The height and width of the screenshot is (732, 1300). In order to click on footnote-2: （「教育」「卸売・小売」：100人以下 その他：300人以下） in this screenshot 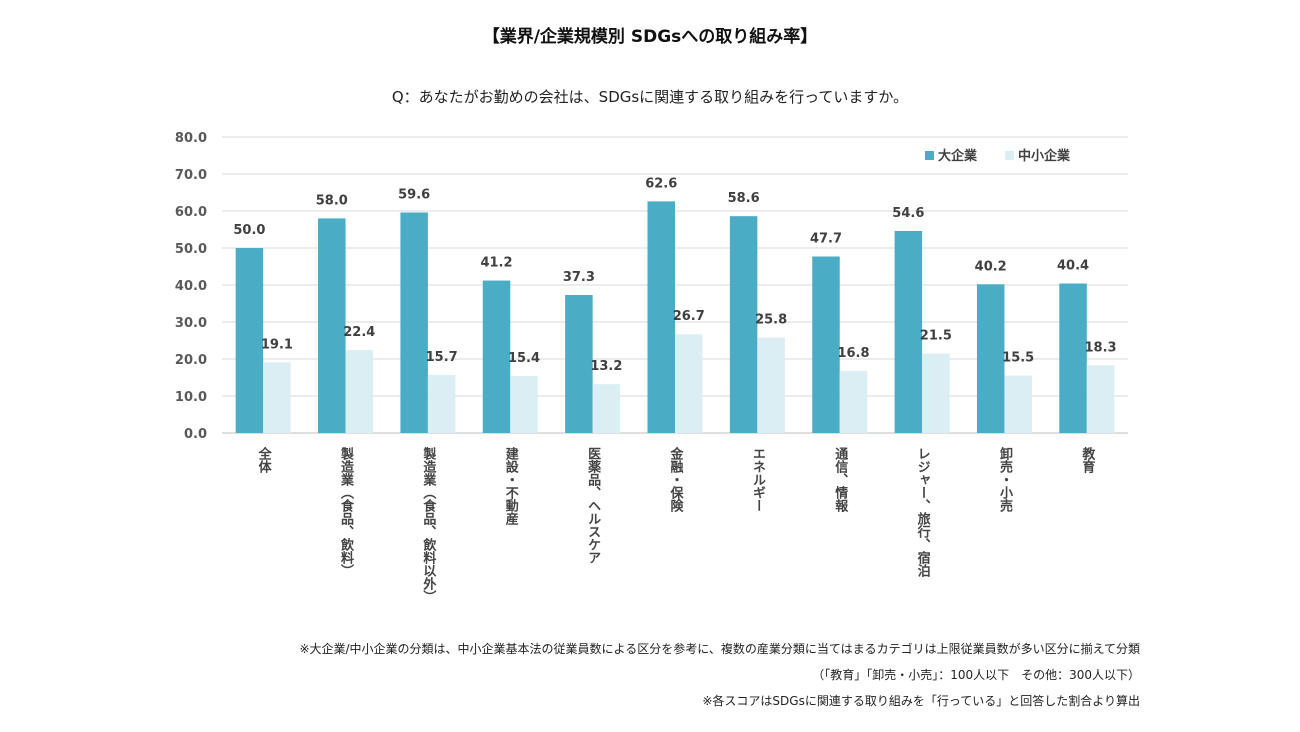, I will do `click(976, 675)`.